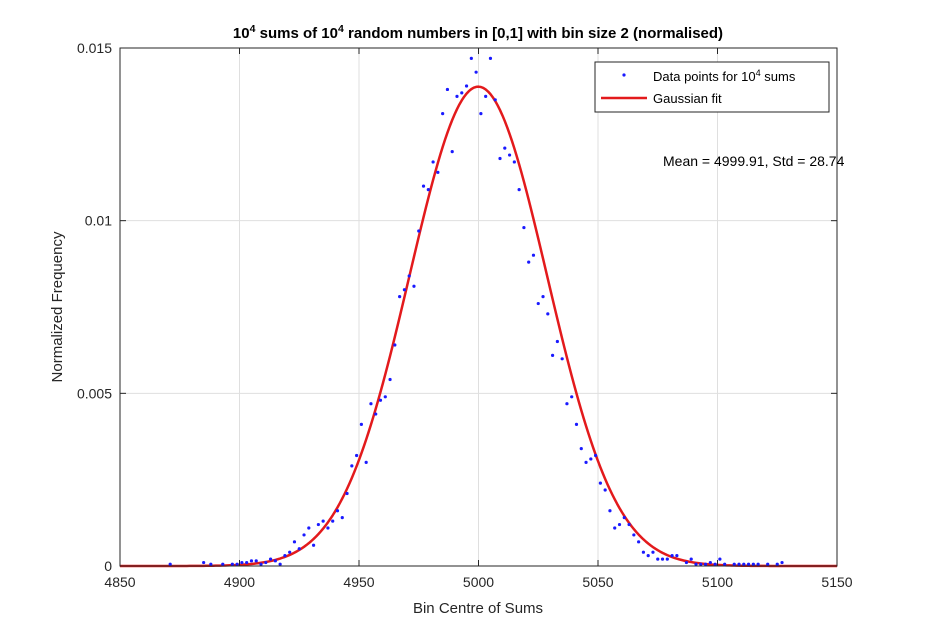 Image resolution: width=926 pixels, height=636 pixels. What do you see at coordinates (687, 98) in the screenshot?
I see `legend-label-gaussian-fit: Gaussian fit` at bounding box center [687, 98].